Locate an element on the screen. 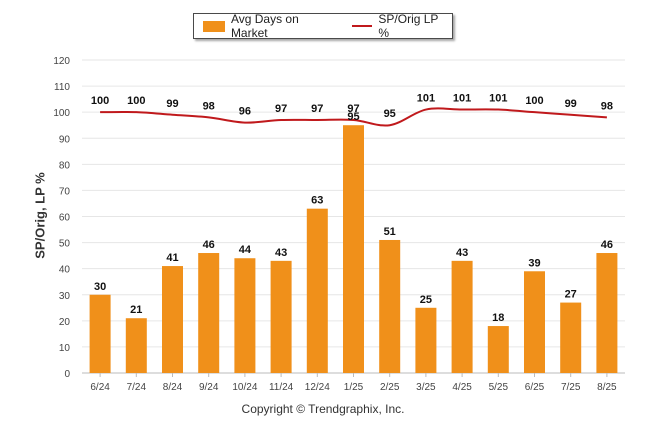 Image resolution: width=646 pixels, height=439 pixels. bar-data-label: 63 is located at coordinates (317, 201).